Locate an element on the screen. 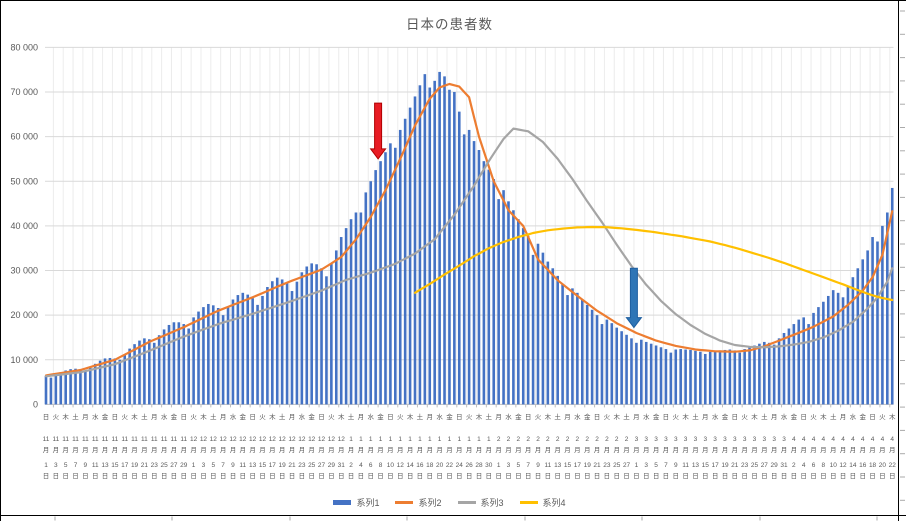 The width and height of the screenshot is (906, 521). legend-item-series4: 系列4 is located at coordinates (542, 502).